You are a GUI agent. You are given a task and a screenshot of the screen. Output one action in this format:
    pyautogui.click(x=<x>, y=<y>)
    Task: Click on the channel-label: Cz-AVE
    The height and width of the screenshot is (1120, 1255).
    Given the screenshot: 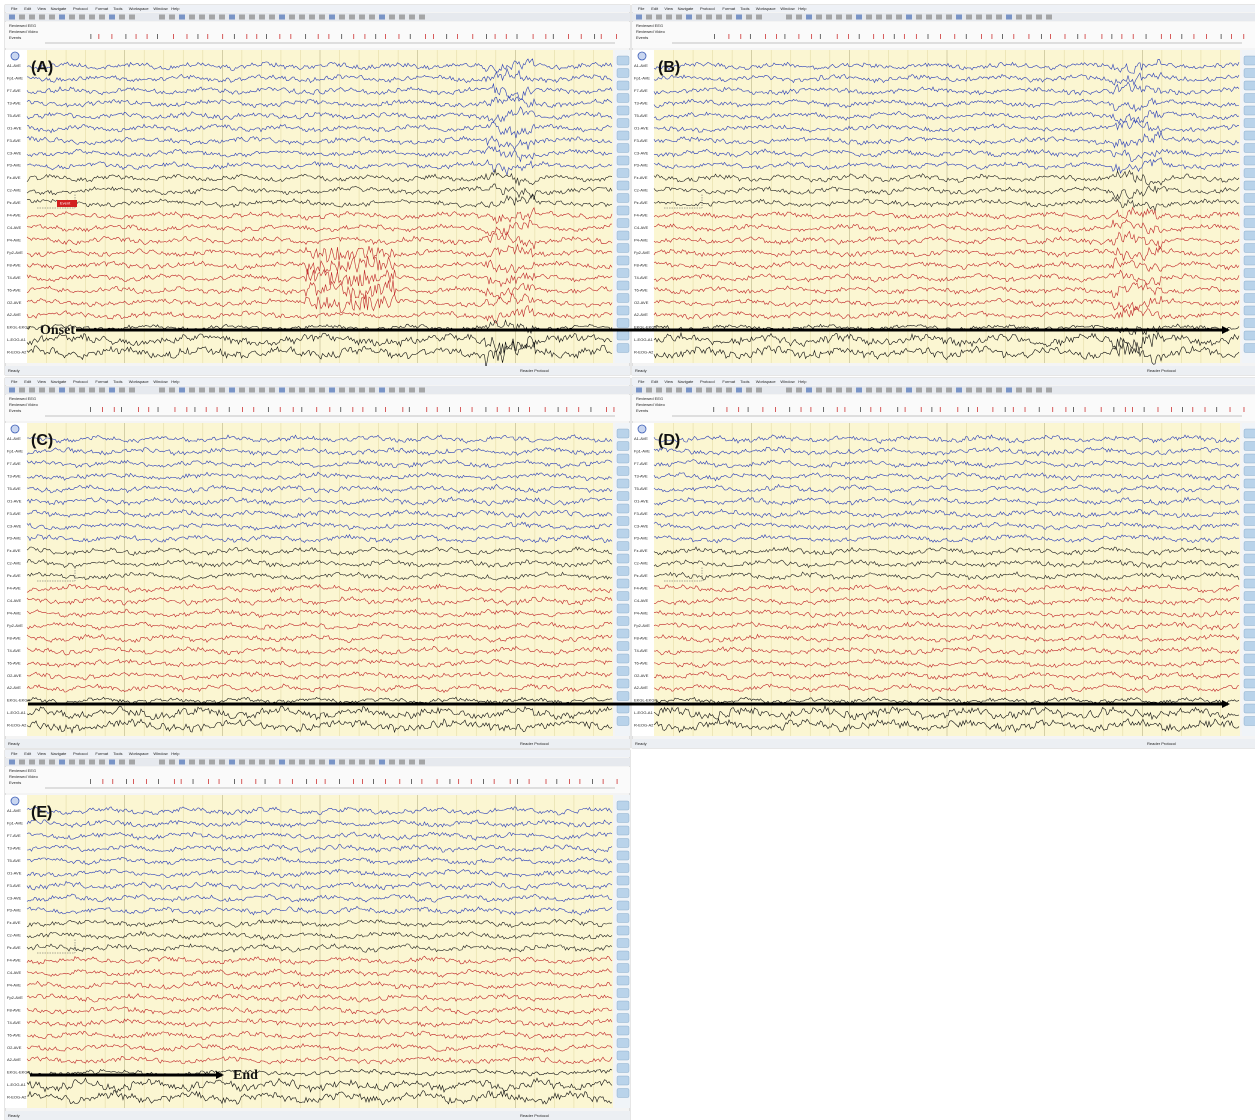 What is the action you would take?
    pyautogui.click(x=641, y=190)
    